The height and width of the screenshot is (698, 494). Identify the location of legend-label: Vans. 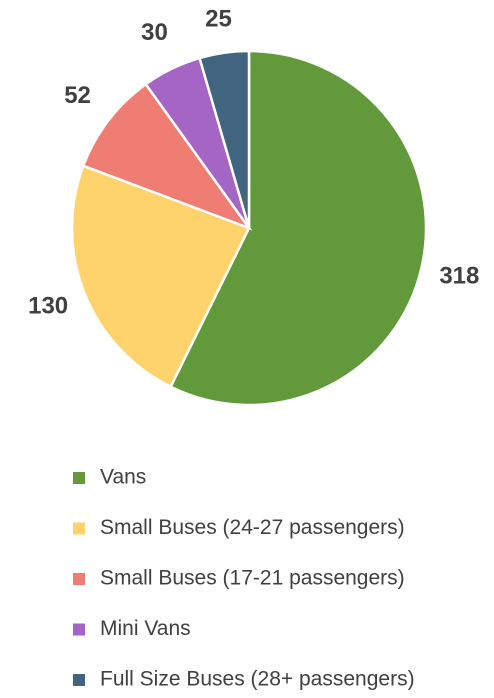
(123, 477).